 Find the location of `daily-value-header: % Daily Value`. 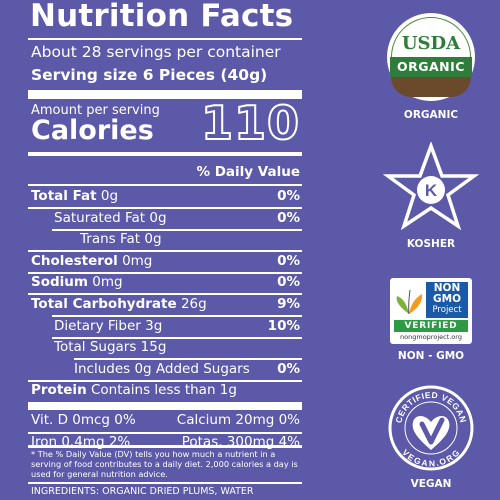

daily-value-header: % Daily Value is located at coordinates (248, 172).